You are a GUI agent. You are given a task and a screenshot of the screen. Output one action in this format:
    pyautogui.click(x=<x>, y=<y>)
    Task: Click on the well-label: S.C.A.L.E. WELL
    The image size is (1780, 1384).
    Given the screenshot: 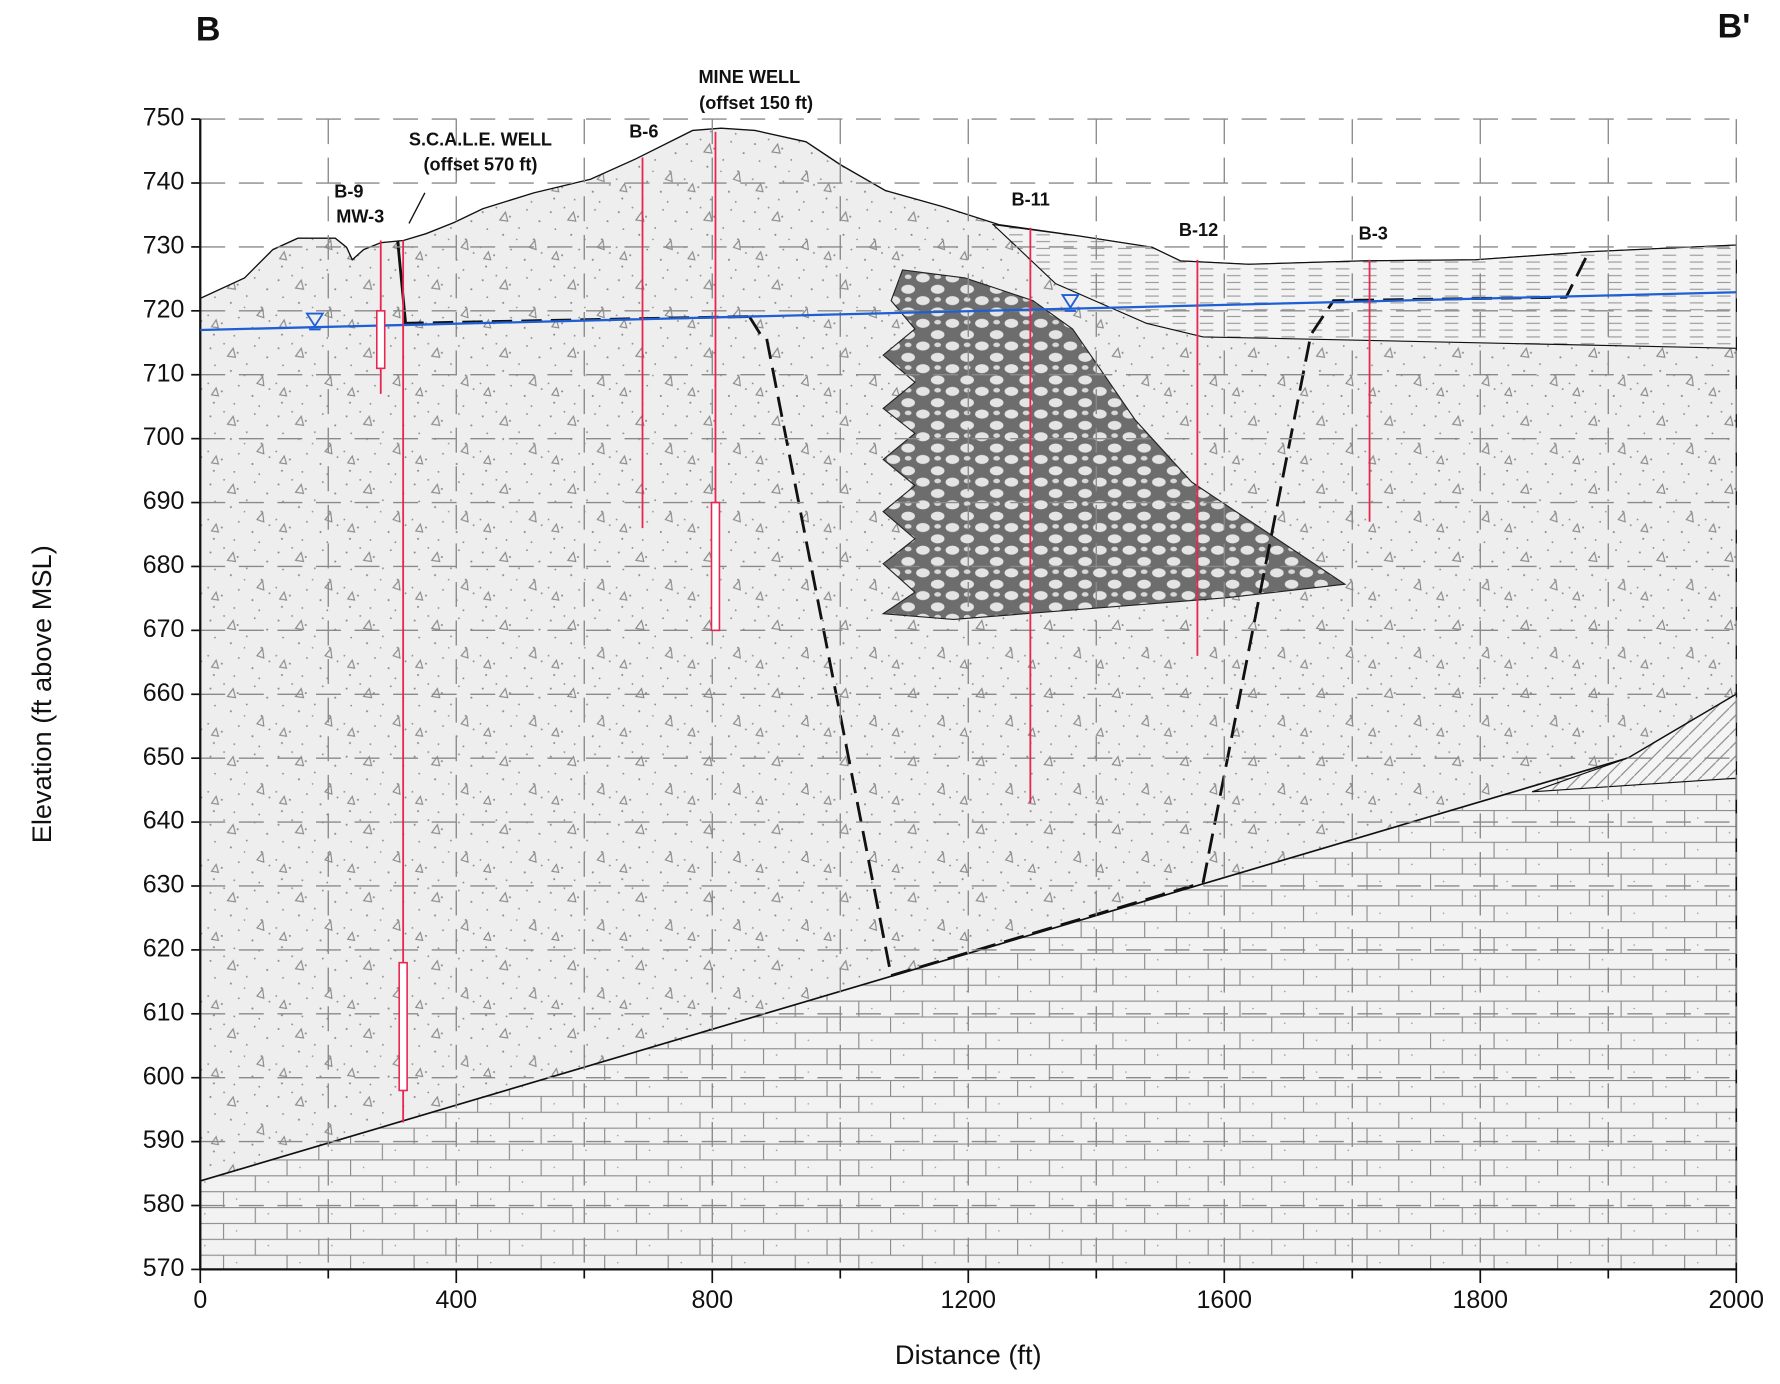 What is the action you would take?
    pyautogui.click(x=480, y=139)
    